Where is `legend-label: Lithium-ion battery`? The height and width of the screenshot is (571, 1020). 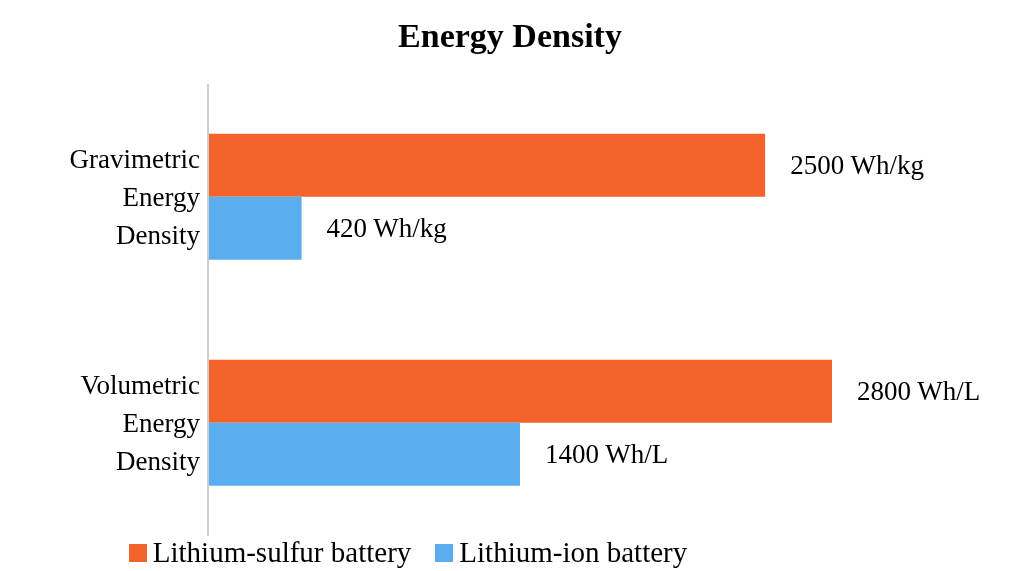 legend-label: Lithium-ion battery is located at coordinates (573, 552).